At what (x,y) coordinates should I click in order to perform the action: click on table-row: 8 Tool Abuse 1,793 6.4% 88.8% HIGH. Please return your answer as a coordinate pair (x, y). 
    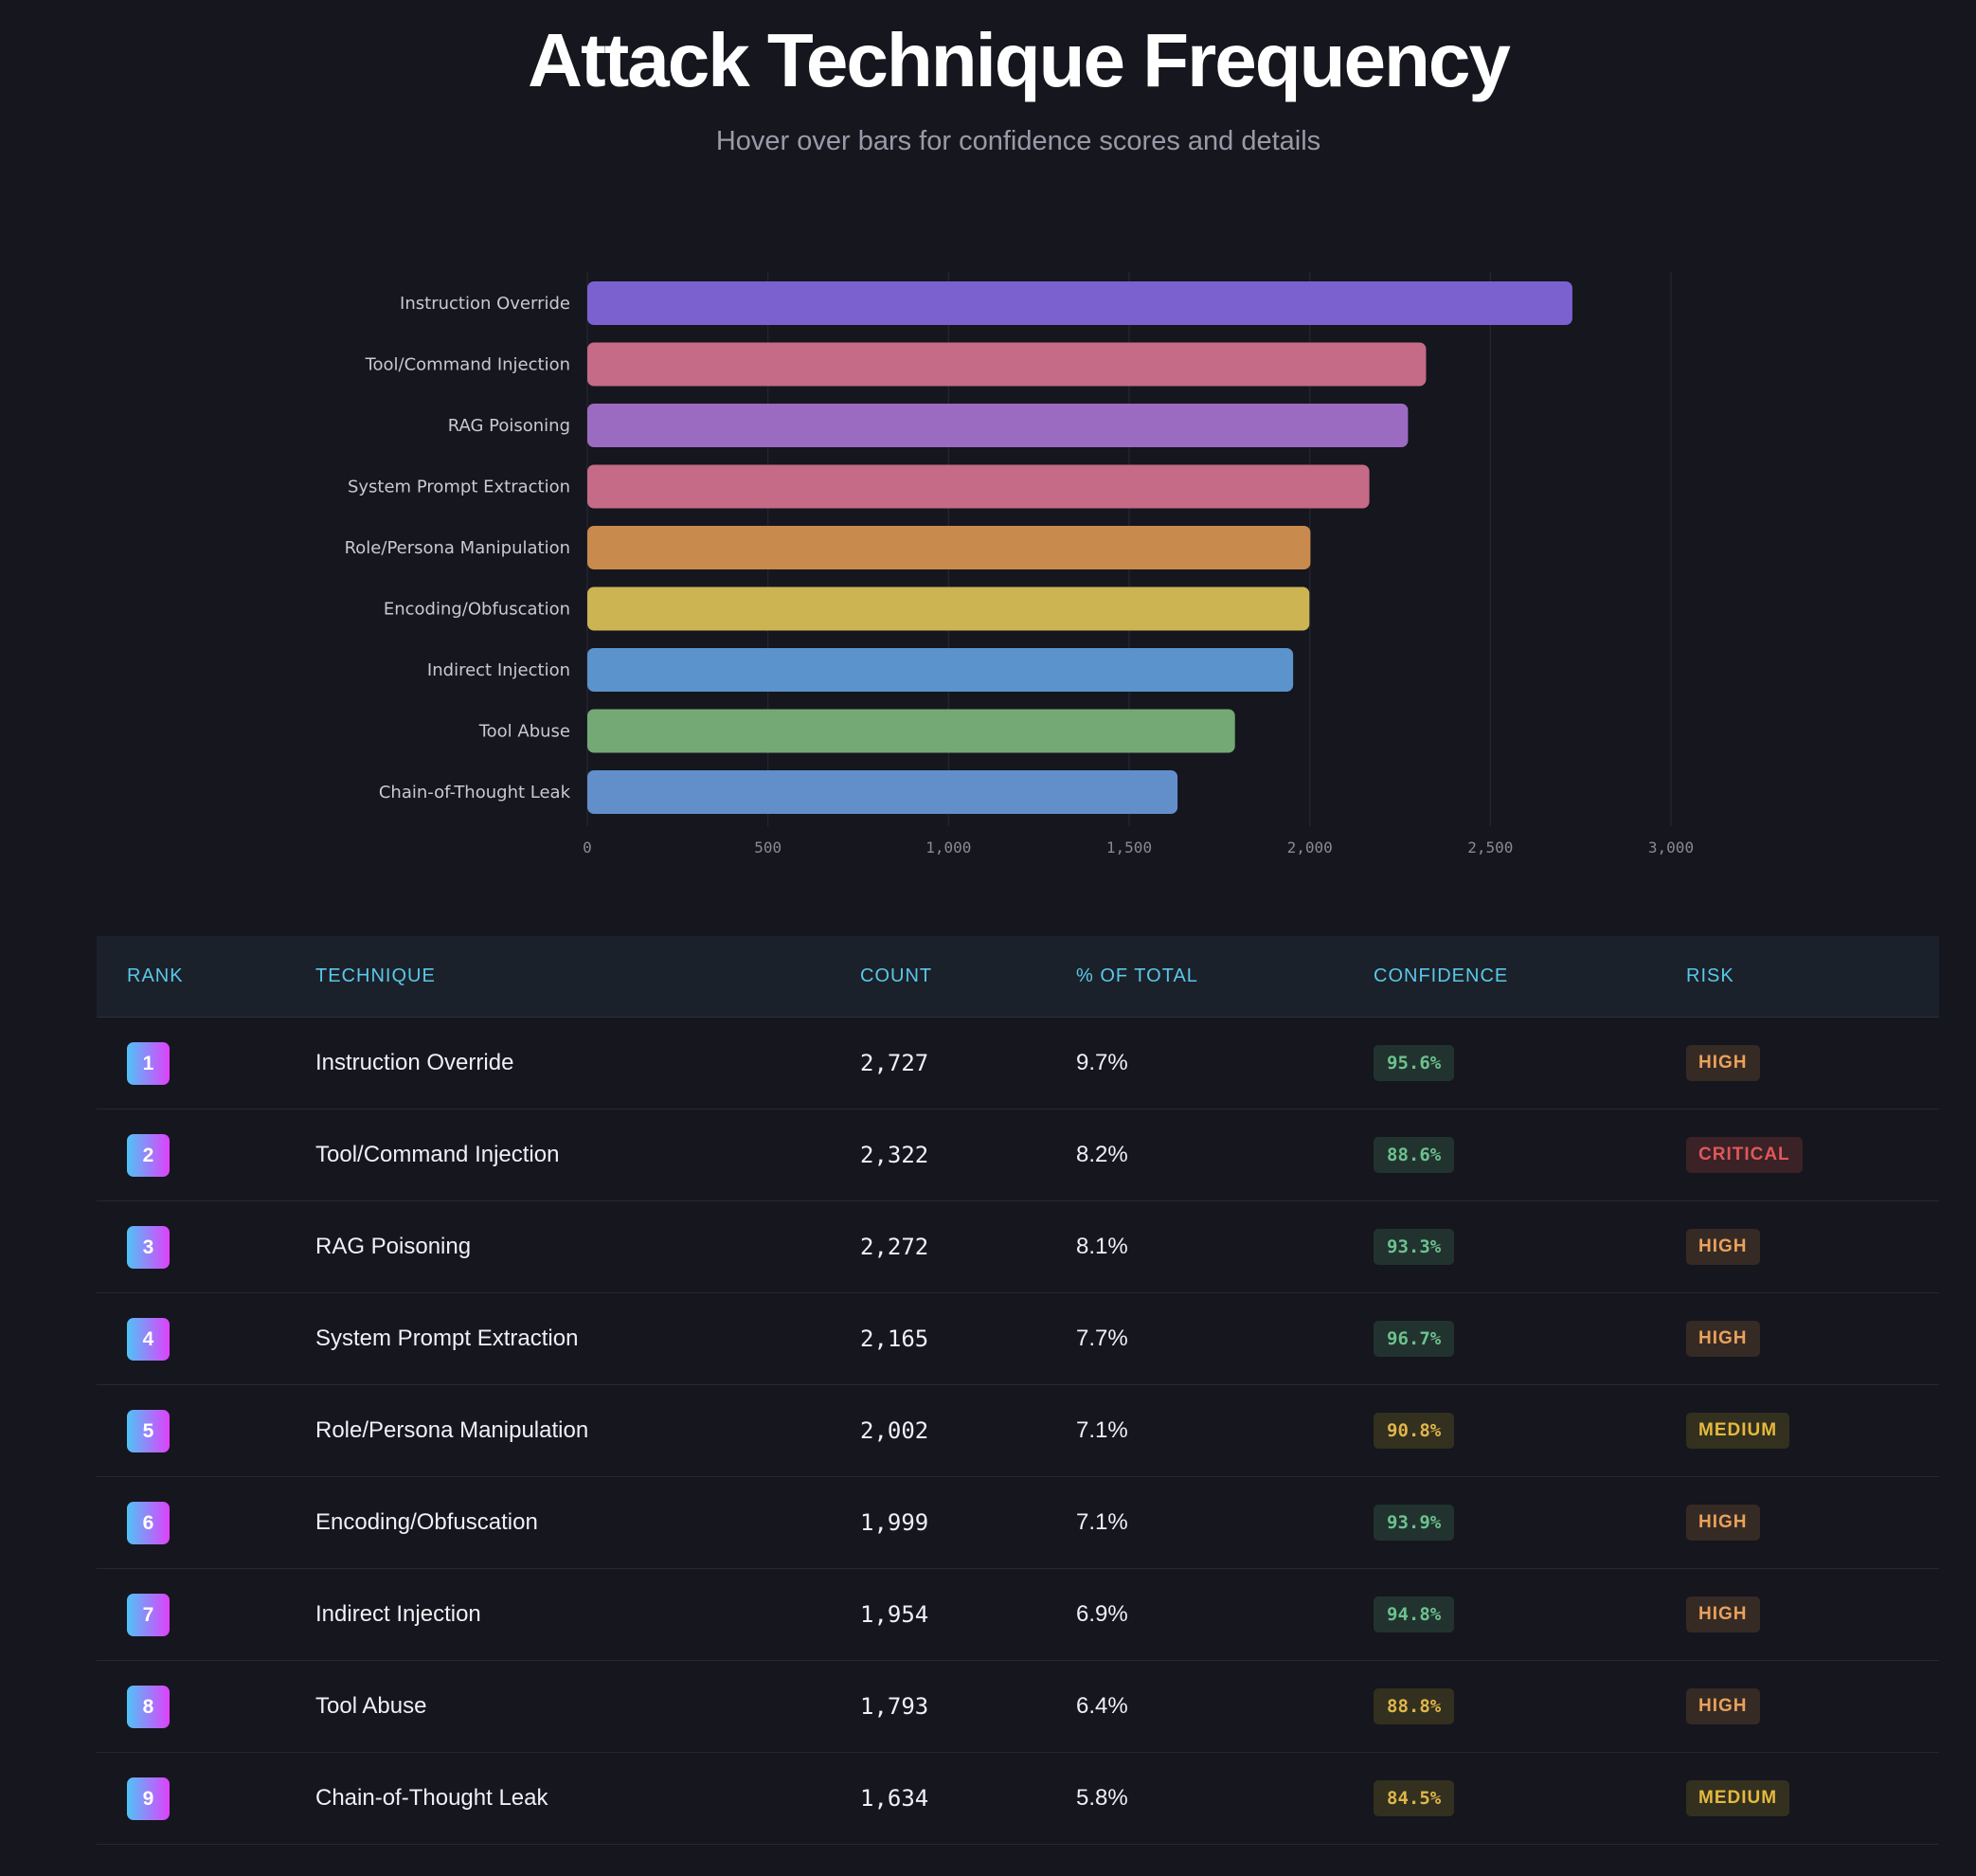
    Looking at the image, I should click on (1018, 1706).